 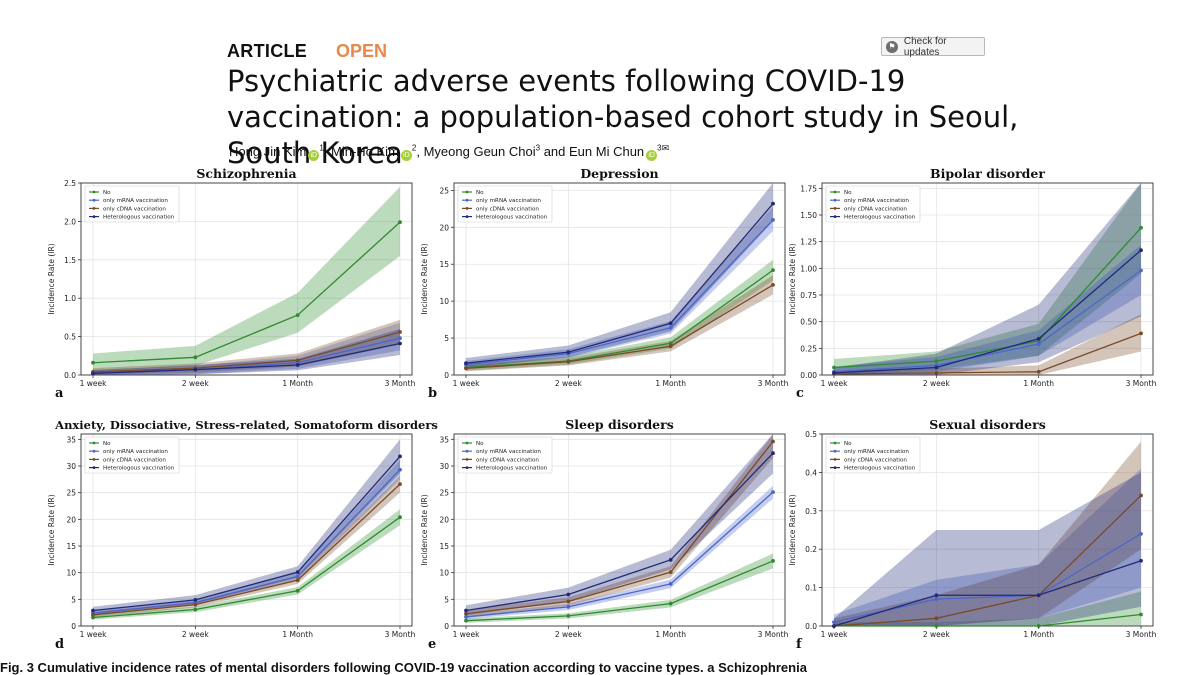 What do you see at coordinates (59, 644) in the screenshot?
I see `panel-letter: d` at bounding box center [59, 644].